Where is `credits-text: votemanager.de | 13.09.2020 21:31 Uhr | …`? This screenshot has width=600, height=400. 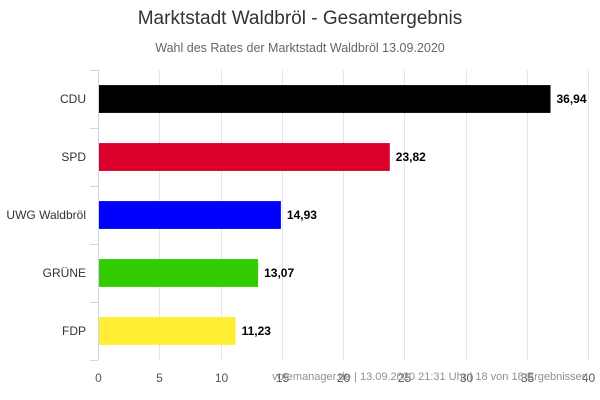 credits-text: votemanager.de | 13.09.2020 21:31 Uhr | … is located at coordinates (430, 377).